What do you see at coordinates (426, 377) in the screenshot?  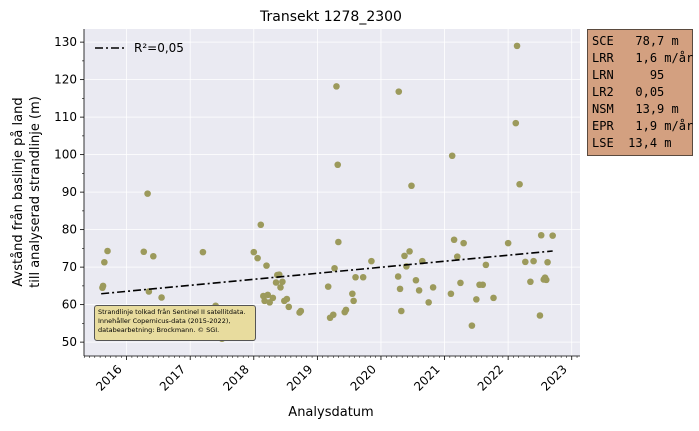 I see `x-tick-label: 2021` at bounding box center [426, 377].